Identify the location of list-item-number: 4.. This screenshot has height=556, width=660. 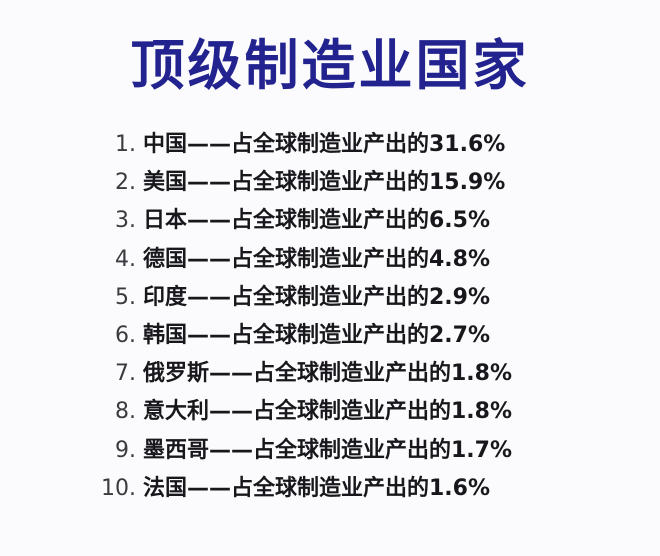
(125, 259).